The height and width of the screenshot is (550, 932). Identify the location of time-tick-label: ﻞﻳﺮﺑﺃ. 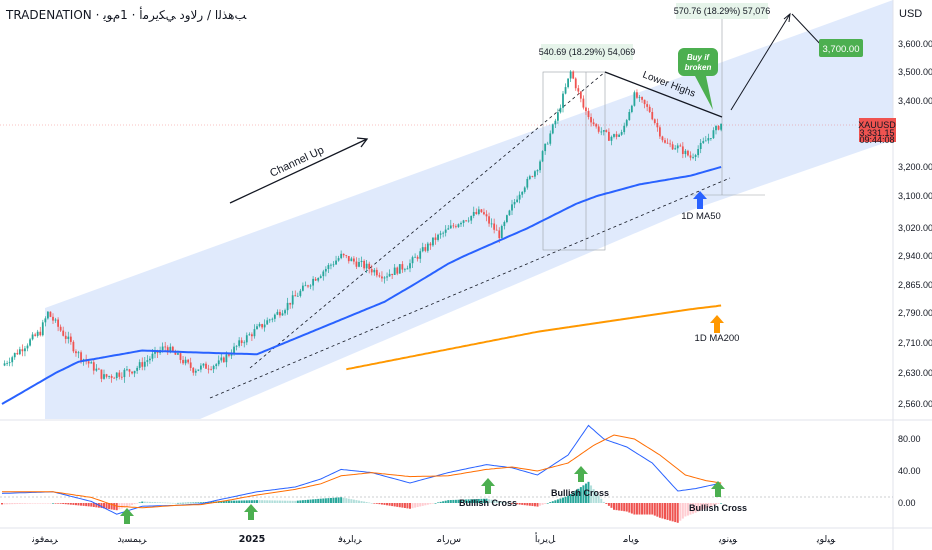
(545, 538).